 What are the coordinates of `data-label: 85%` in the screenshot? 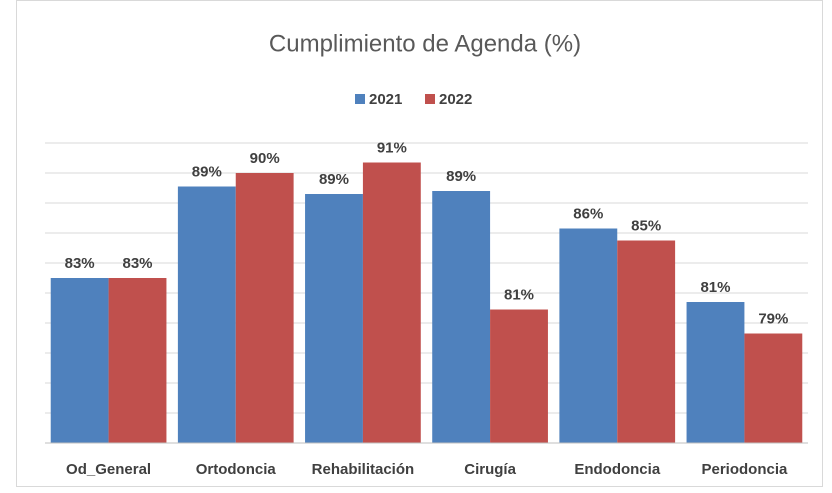 It's located at (646, 225).